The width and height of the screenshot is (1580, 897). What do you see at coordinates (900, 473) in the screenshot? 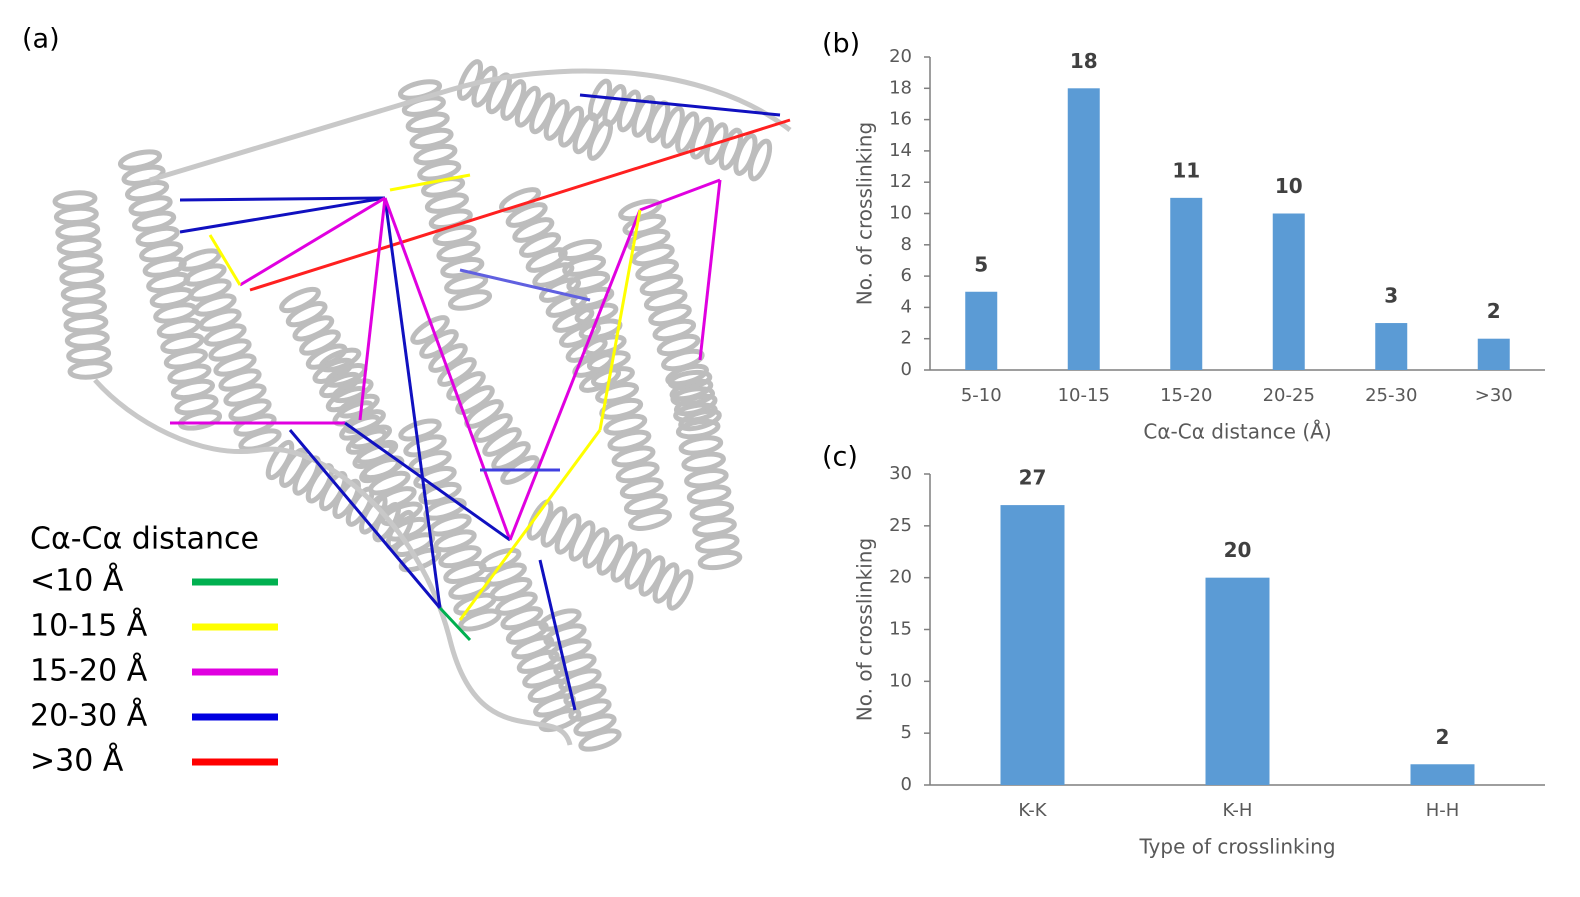
I see `y-tick-label: 30` at bounding box center [900, 473].